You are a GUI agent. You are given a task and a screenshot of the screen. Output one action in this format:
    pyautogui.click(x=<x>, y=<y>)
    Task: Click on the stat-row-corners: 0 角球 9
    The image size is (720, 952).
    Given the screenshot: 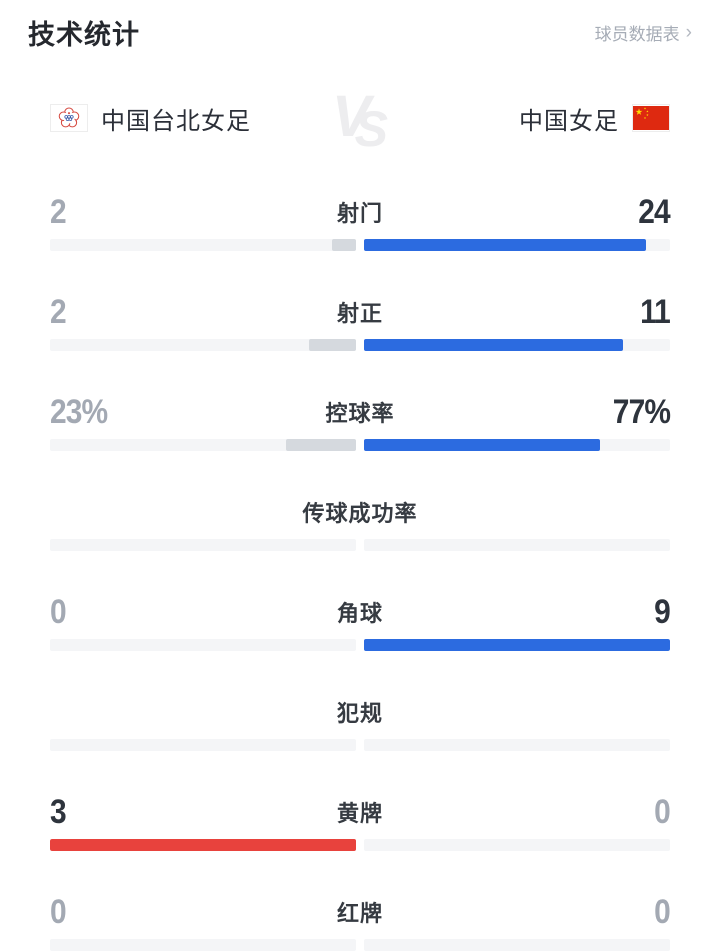 What is the action you would take?
    pyautogui.click(x=360, y=621)
    